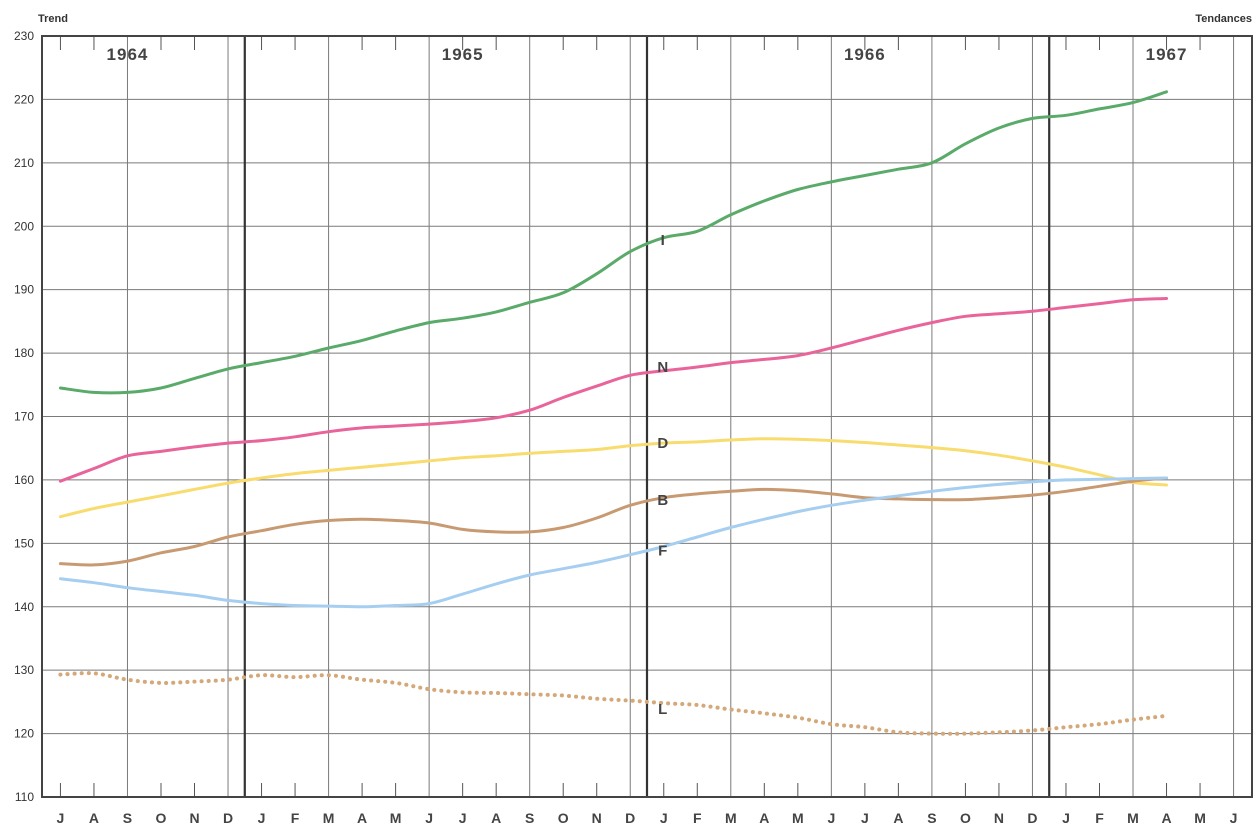 Image resolution: width=1255 pixels, height=826 pixels. Describe the element at coordinates (613, 703) in the screenshot. I see `series-line-L` at that location.